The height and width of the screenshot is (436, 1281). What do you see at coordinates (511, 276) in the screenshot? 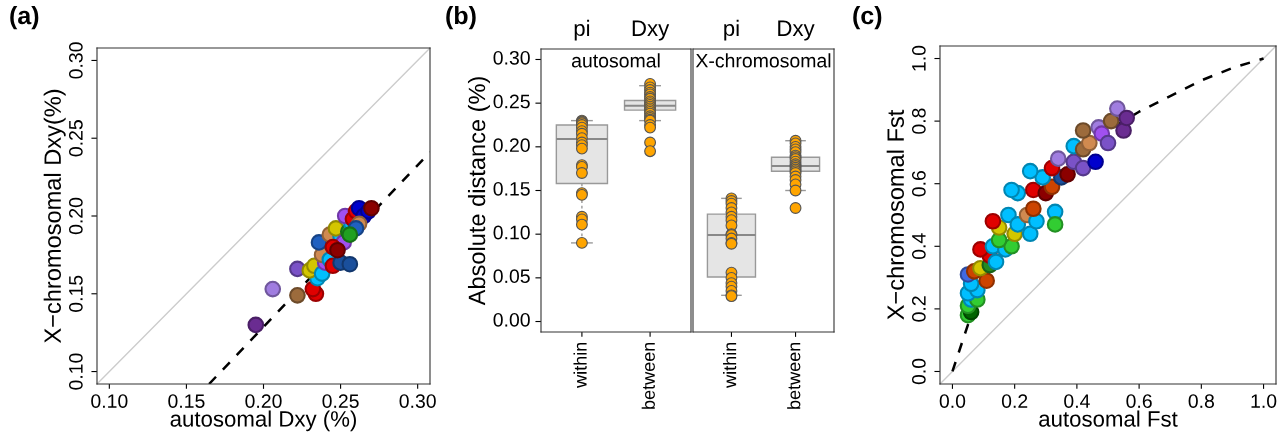
I see `y-tick-label: 0.05` at bounding box center [511, 276].